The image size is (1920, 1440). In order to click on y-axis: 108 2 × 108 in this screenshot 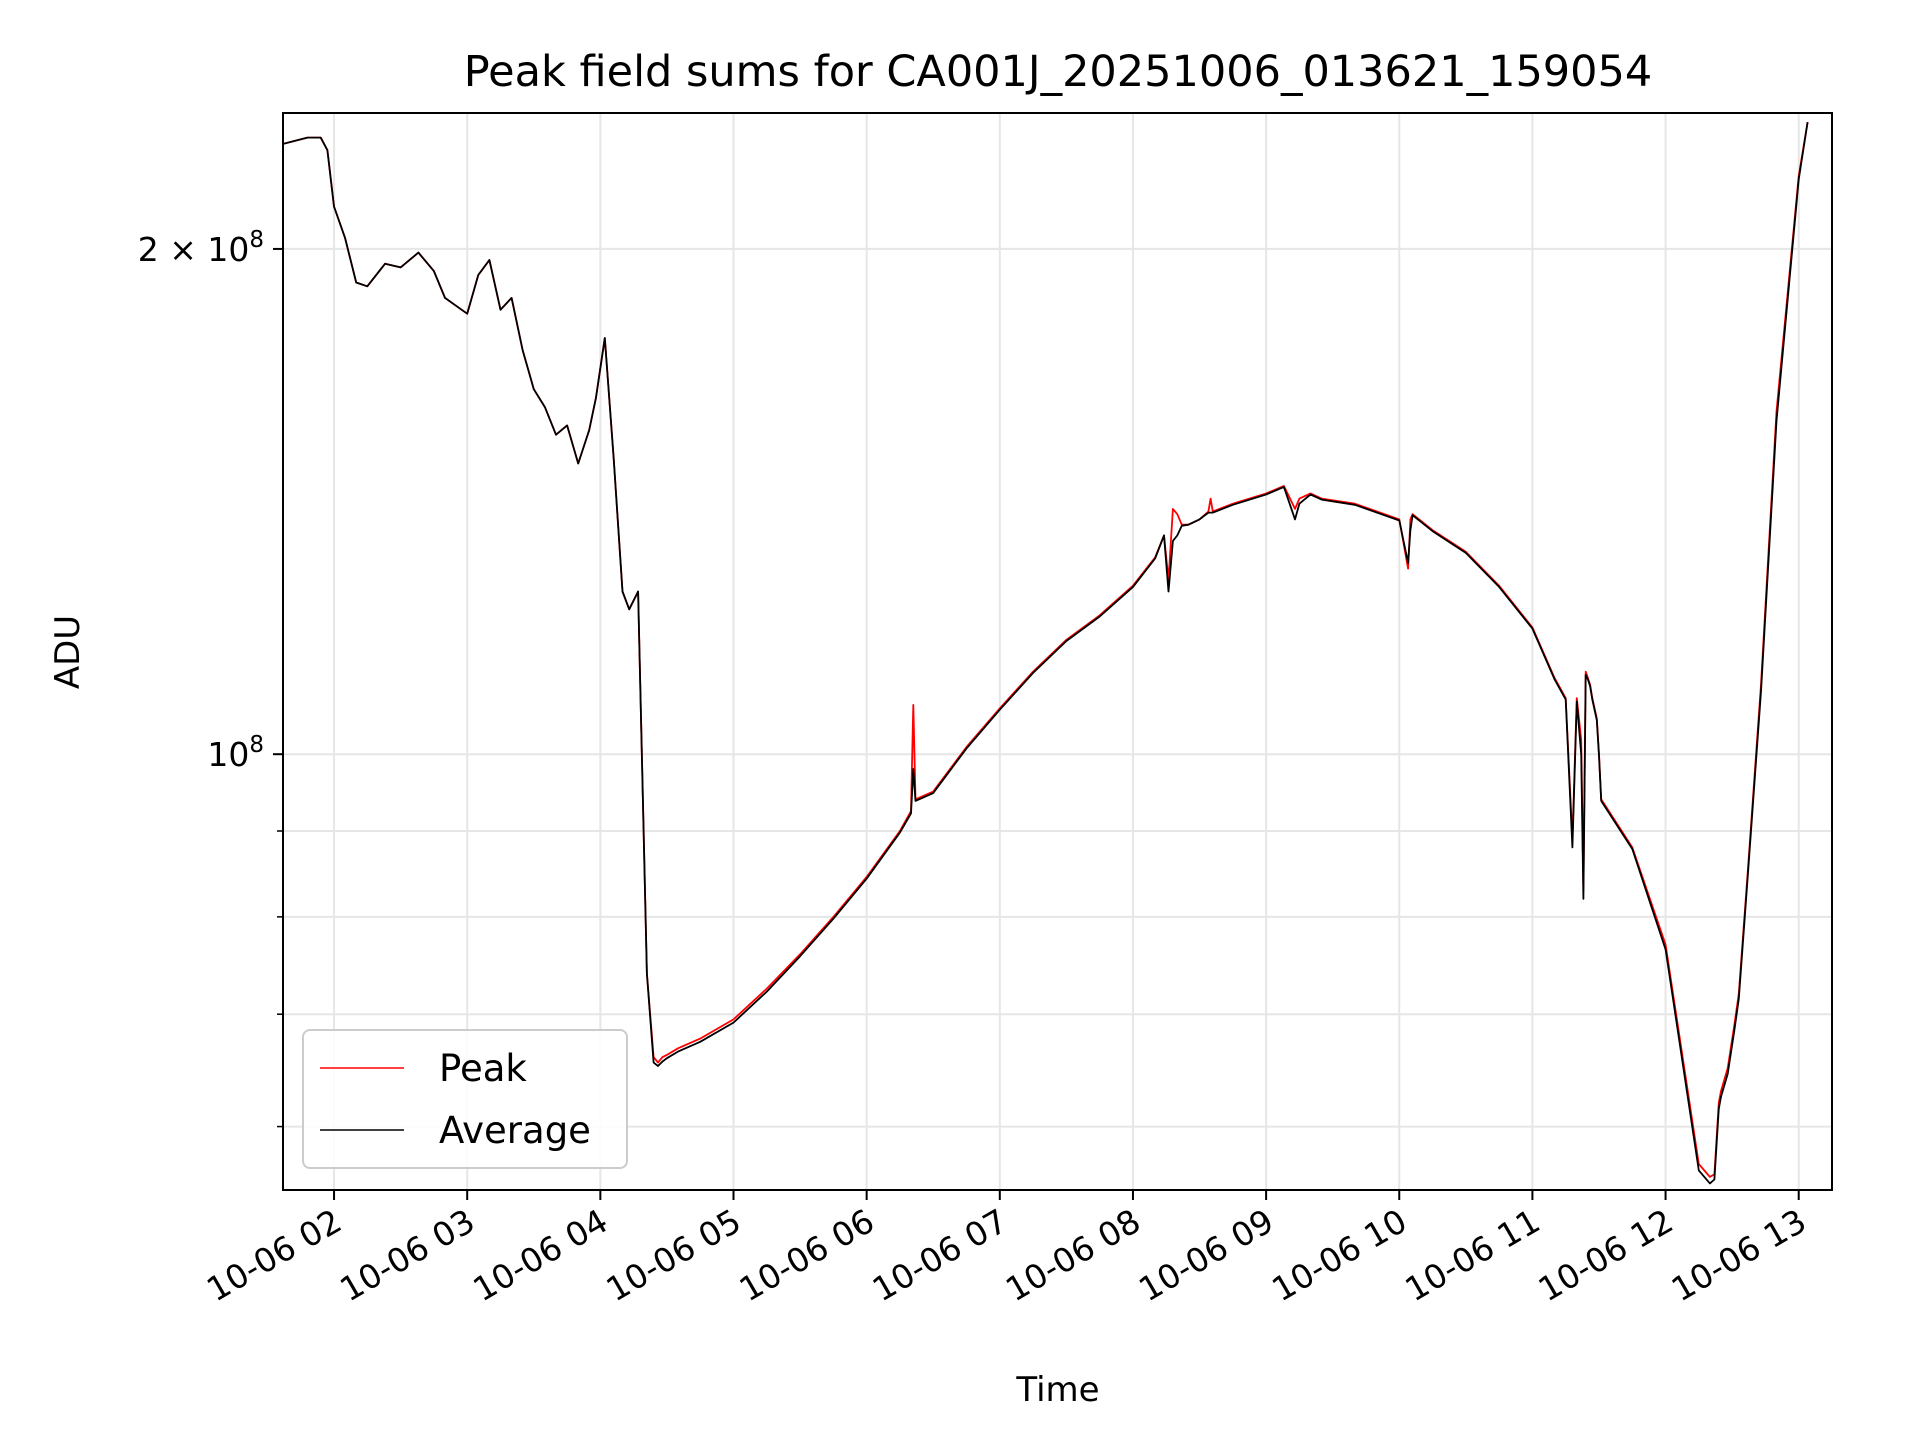, I will do `click(210, 677)`.